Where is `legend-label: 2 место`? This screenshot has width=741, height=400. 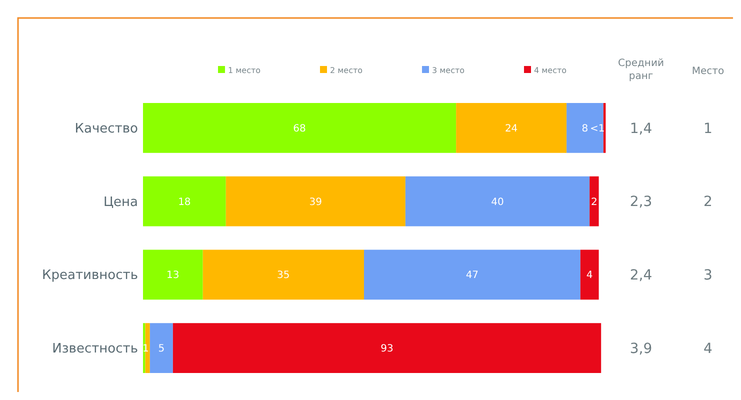
legend-label: 2 место is located at coordinates (346, 70).